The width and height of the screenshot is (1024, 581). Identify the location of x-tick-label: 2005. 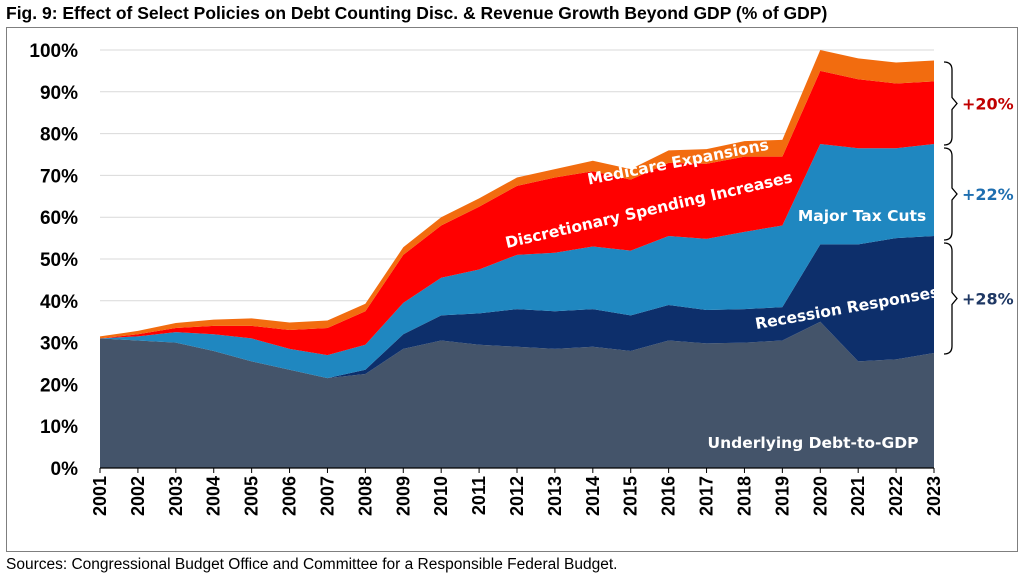
(252, 496).